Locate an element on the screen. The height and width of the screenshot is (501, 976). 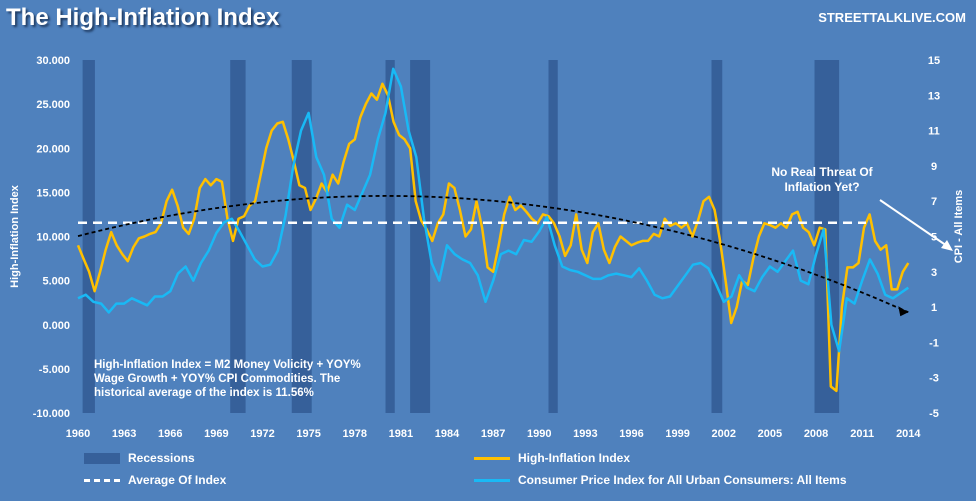
x-tick-label: 1987 is located at coordinates (493, 434).